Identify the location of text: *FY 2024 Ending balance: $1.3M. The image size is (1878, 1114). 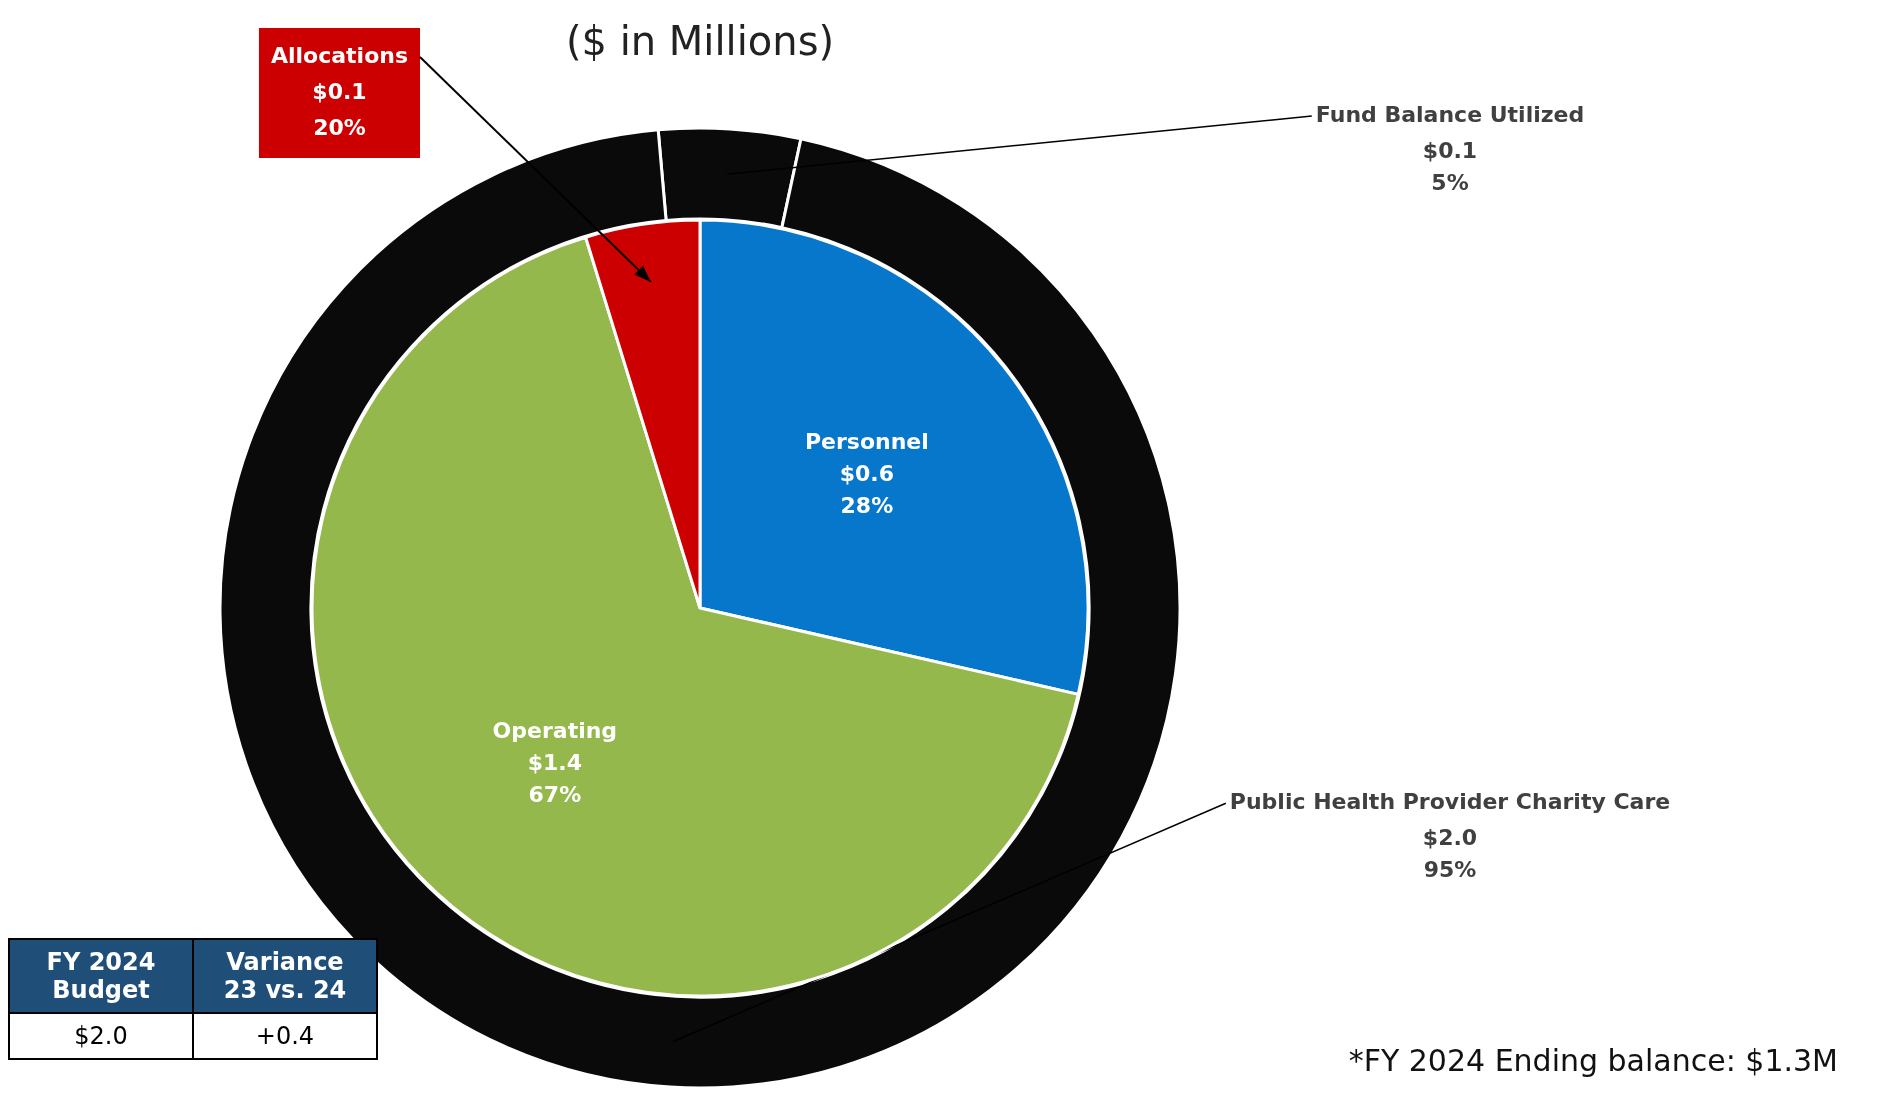
(1593, 1060).